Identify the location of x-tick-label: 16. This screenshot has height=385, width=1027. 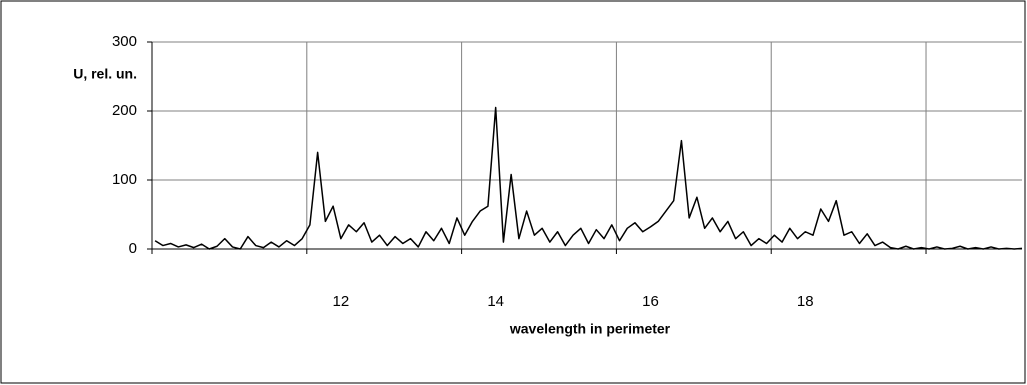
(650, 301).